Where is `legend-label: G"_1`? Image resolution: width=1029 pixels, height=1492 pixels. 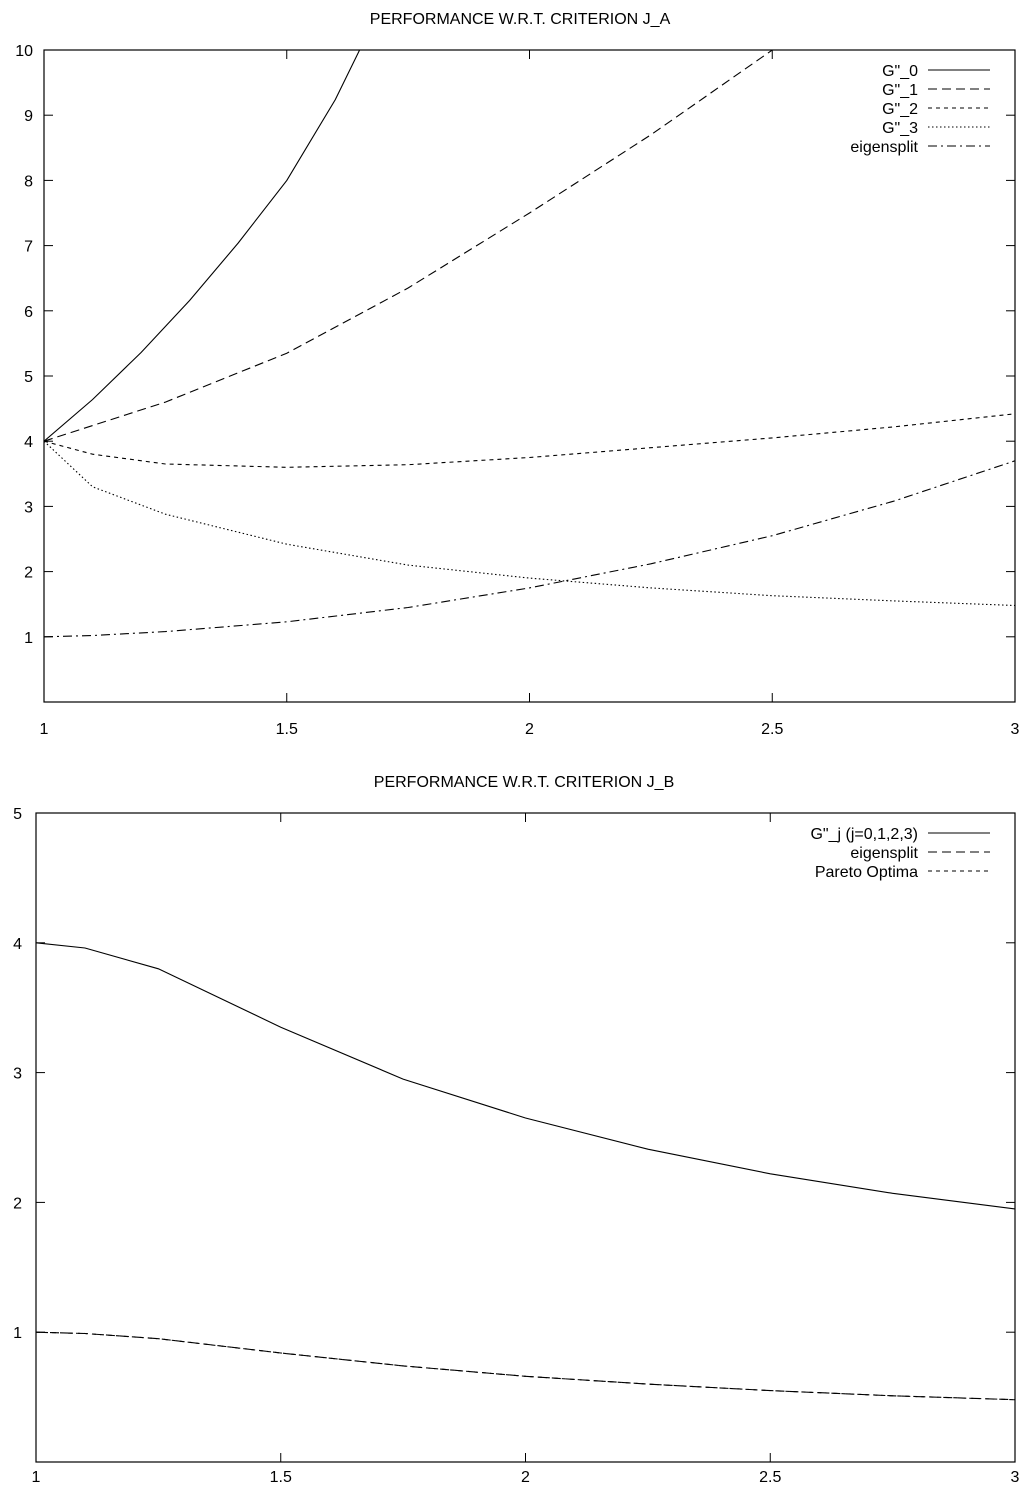
legend-label: G"_1 is located at coordinates (900, 90).